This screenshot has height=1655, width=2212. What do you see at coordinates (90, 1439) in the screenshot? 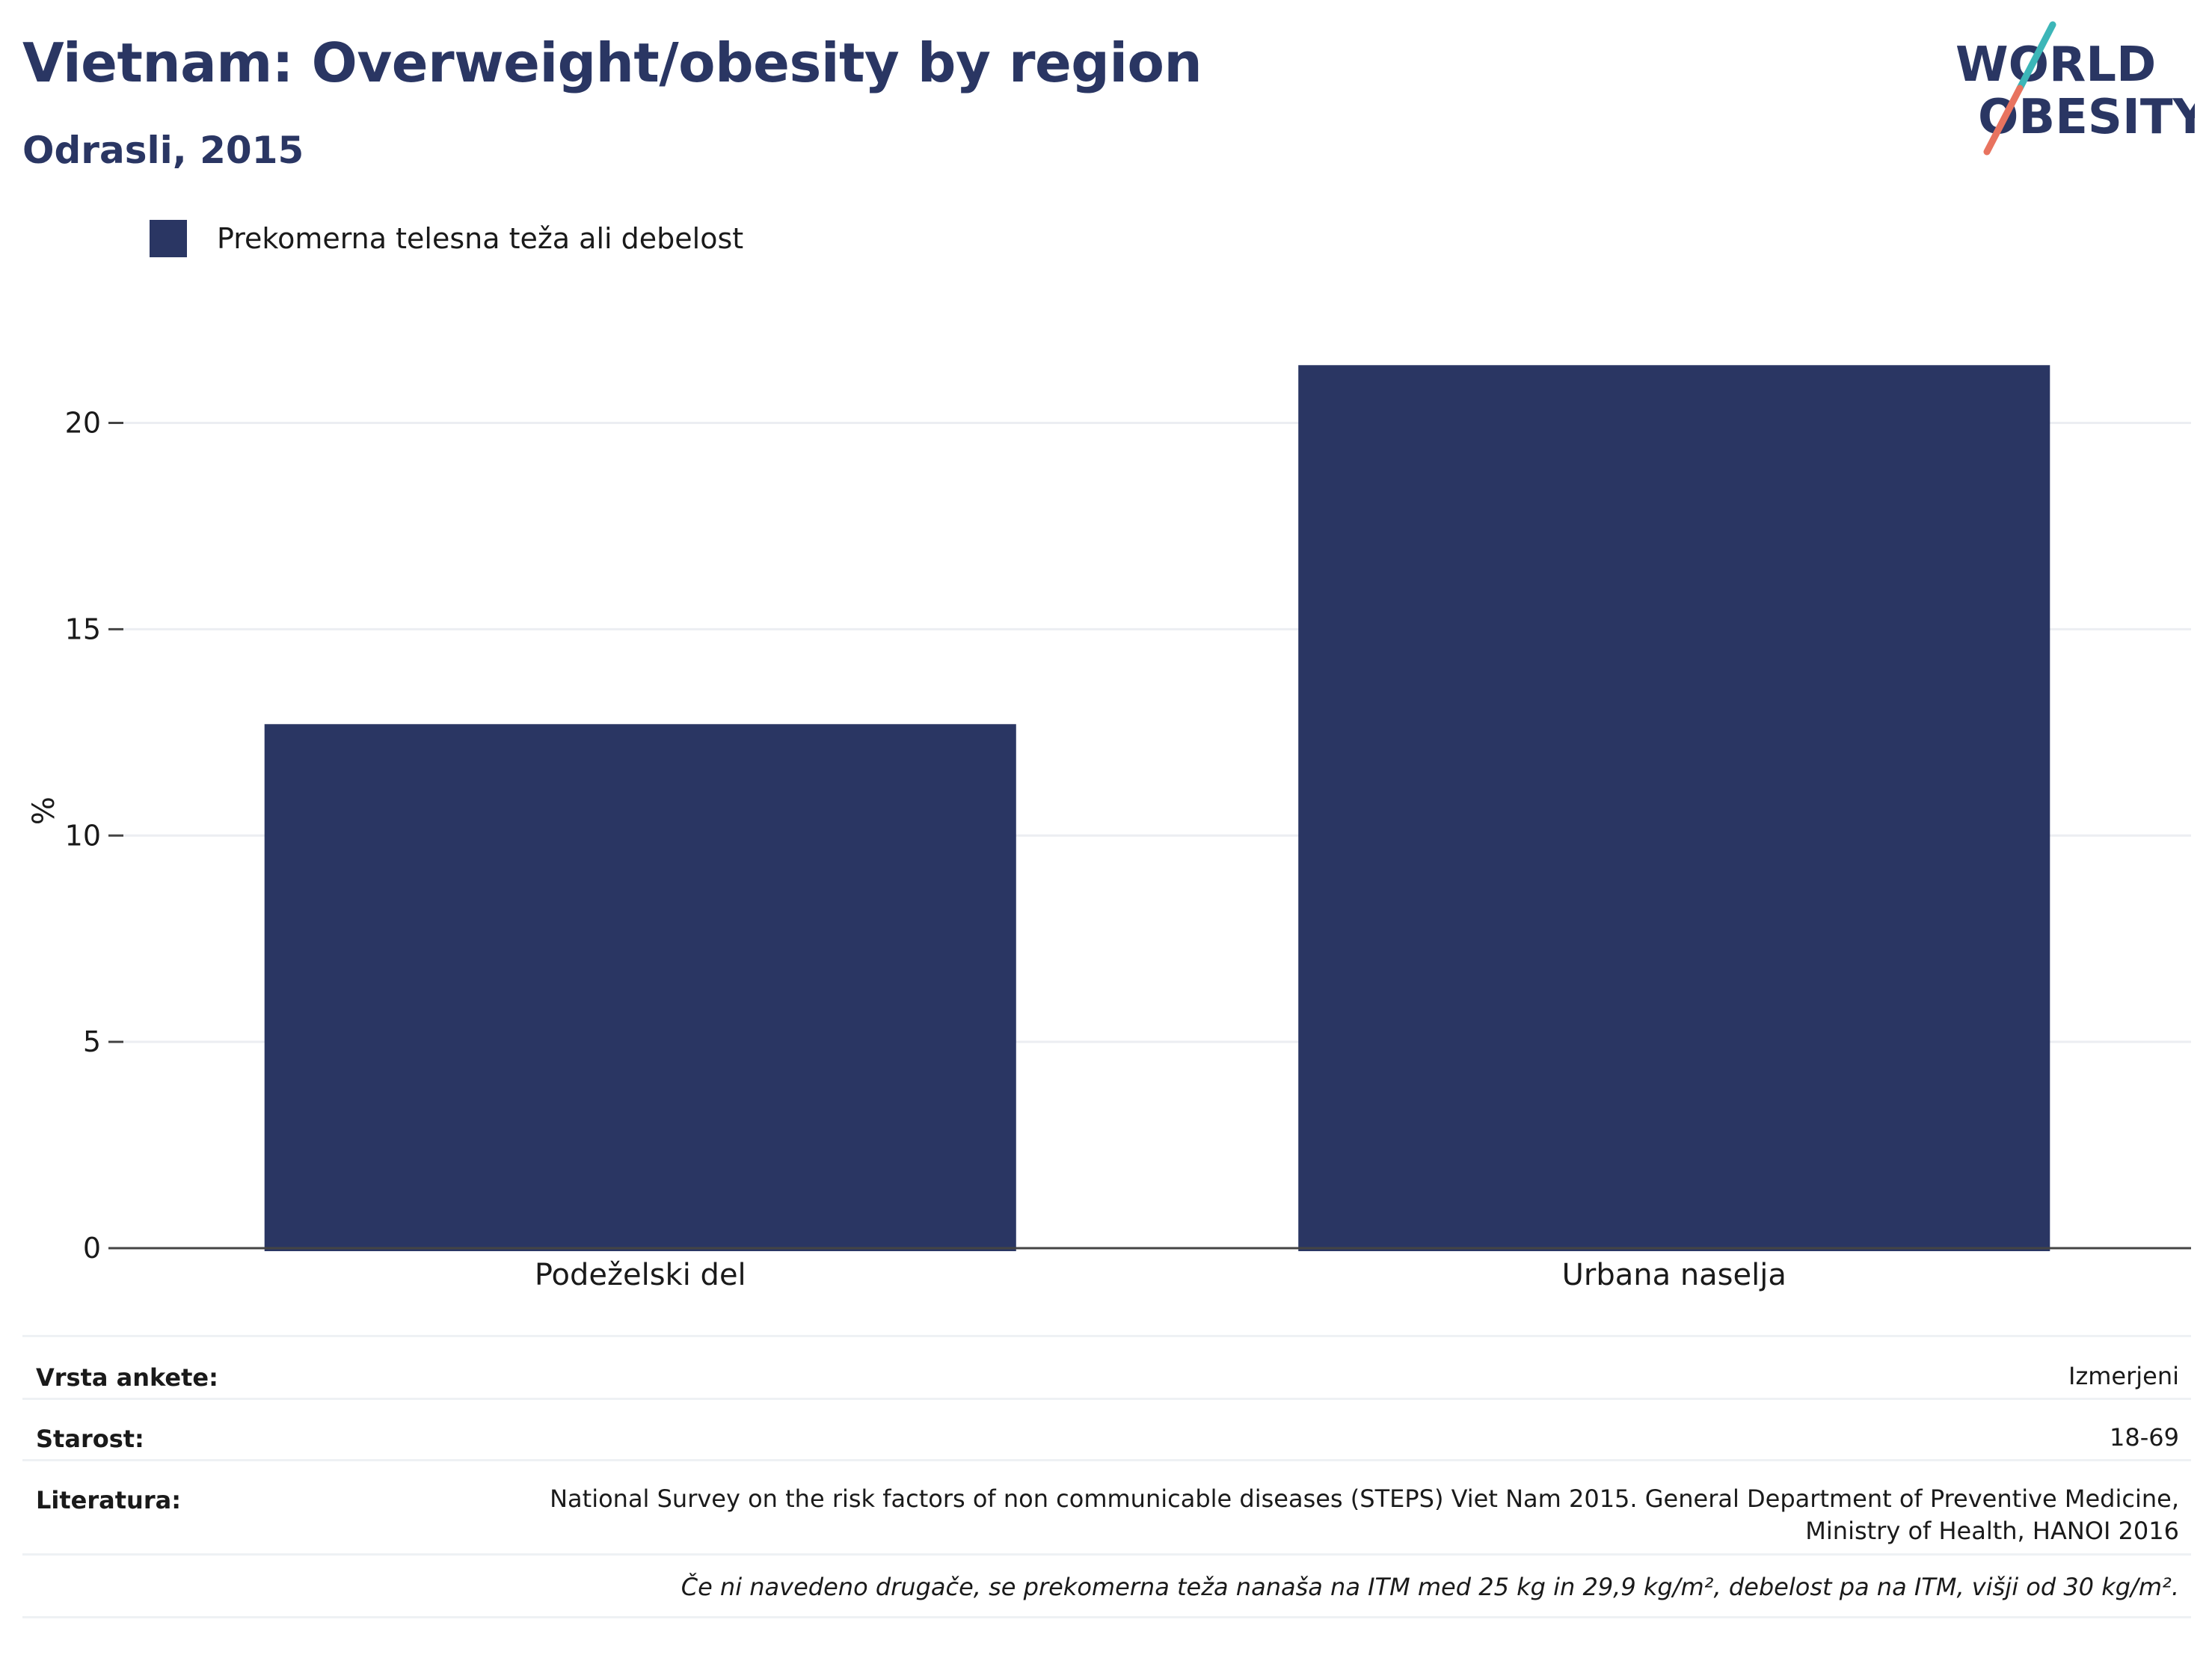
I see `age-label: Starost:` at bounding box center [90, 1439].